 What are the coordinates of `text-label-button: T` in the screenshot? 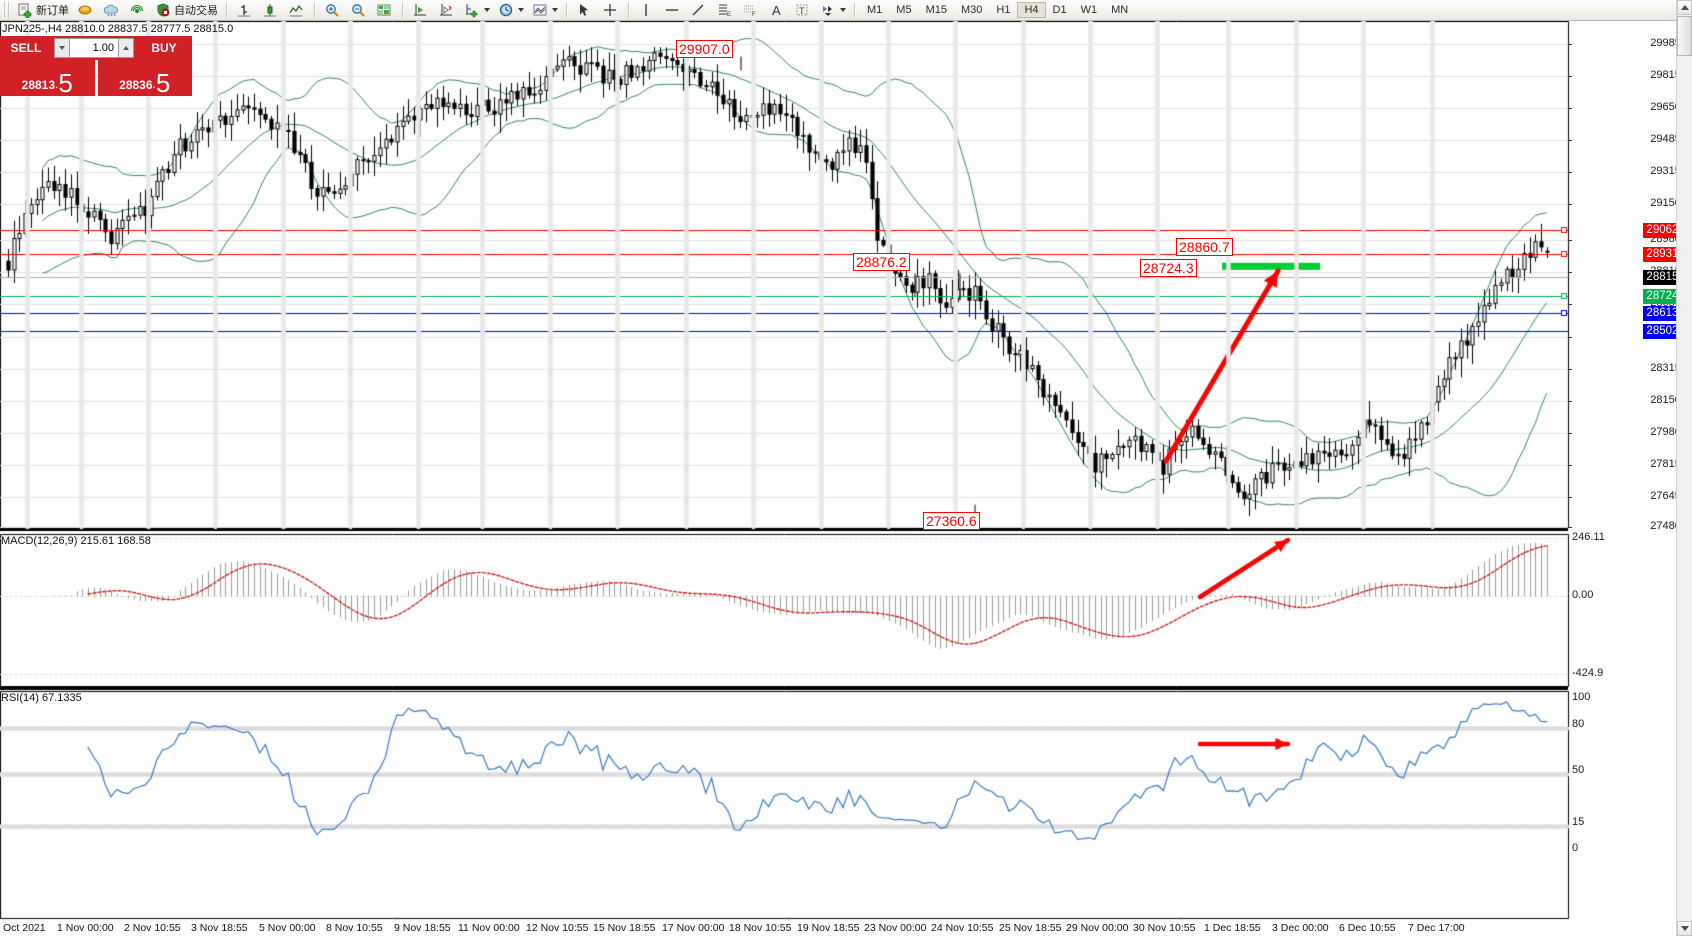 It's located at (803, 10).